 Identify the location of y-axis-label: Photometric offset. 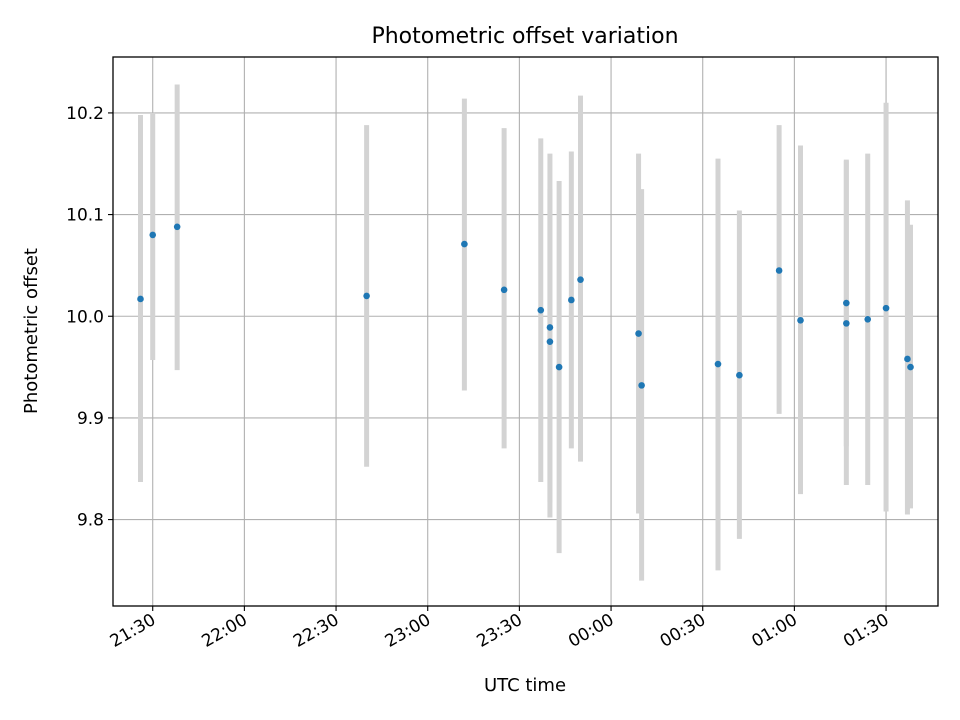
(31, 331).